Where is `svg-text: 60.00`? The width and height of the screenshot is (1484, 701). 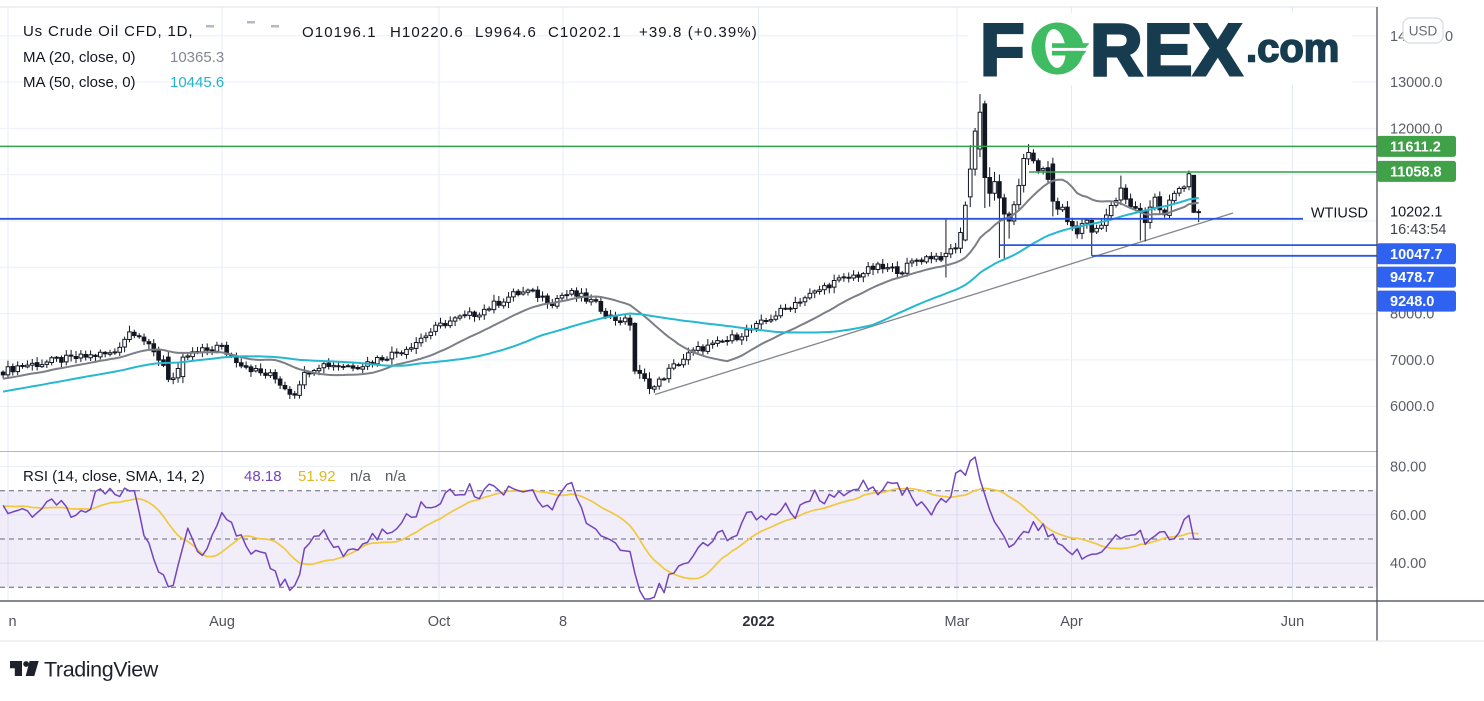
svg-text: 60.00 is located at coordinates (1408, 516).